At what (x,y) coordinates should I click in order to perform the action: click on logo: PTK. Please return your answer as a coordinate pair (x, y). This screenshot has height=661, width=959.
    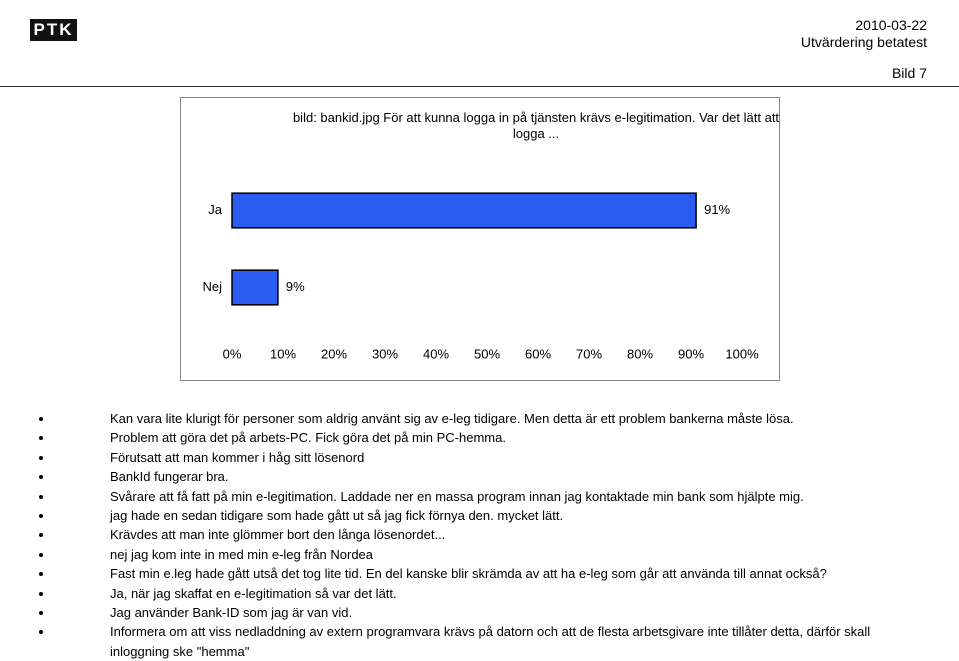
    Looking at the image, I should click on (53, 30).